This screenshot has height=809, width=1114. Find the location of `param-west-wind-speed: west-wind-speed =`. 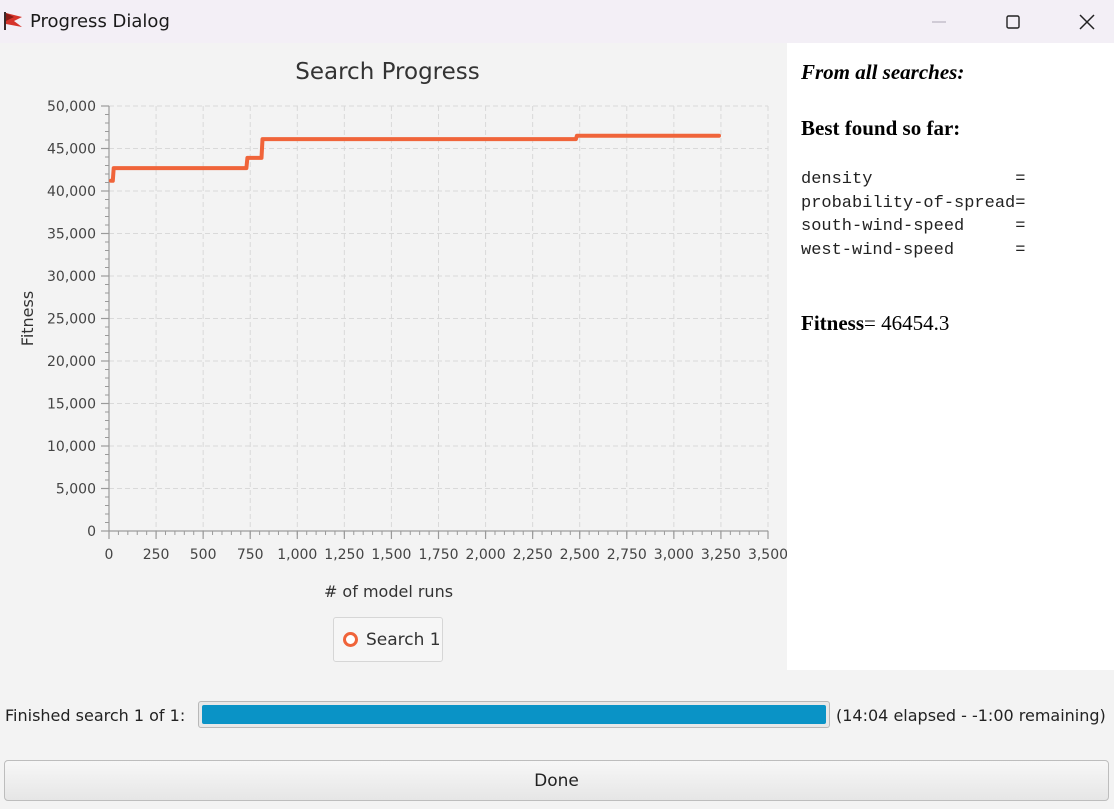

param-west-wind-speed: west-wind-speed = is located at coordinates (913, 250).